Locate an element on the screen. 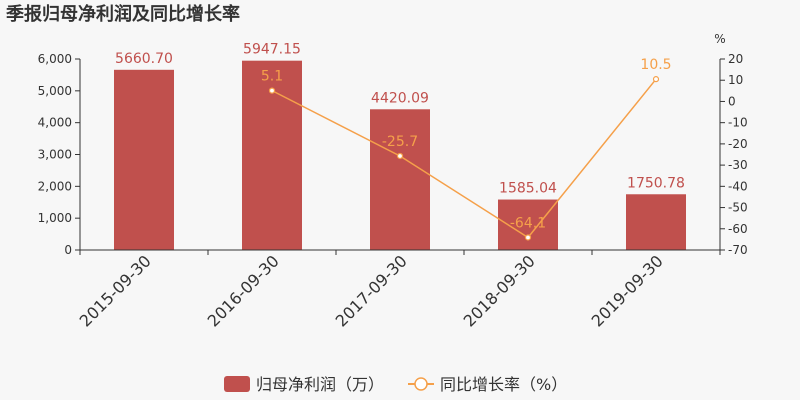  left-tick-label: 0 is located at coordinates (68, 250).